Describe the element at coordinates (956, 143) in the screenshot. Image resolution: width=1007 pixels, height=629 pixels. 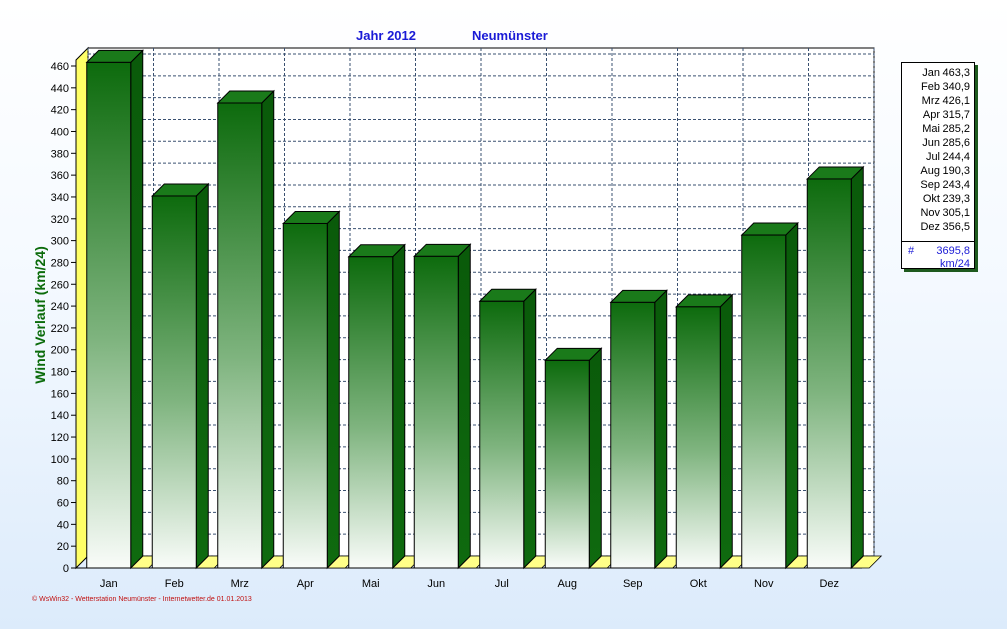
I see `legend-value: 285,6` at that location.